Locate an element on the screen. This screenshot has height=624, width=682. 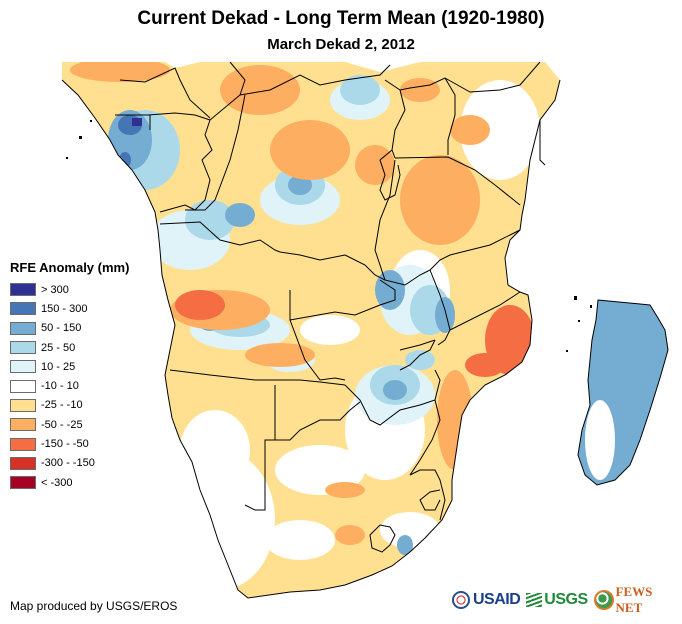
anomaly-neg150-neg50 is located at coordinates (355, 333).